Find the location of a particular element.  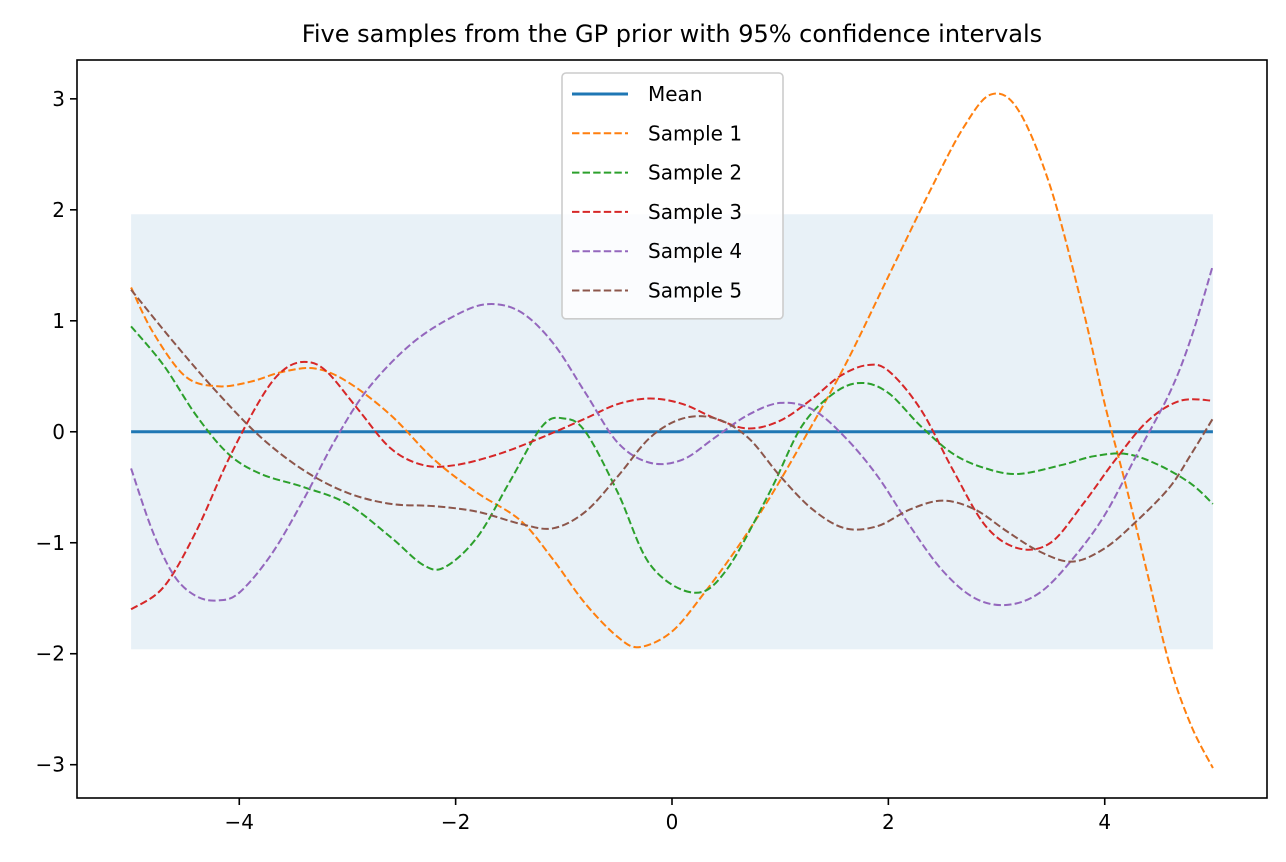

y-tick-label: −2 is located at coordinates (50, 654).